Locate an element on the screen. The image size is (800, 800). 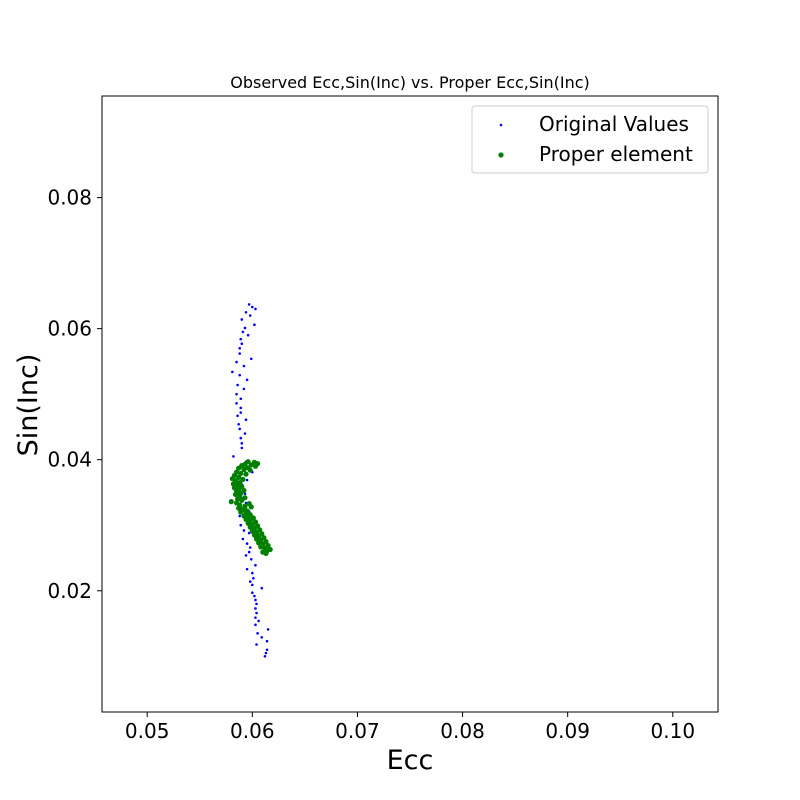
y-tick-label: 0.08 is located at coordinates (69, 198).